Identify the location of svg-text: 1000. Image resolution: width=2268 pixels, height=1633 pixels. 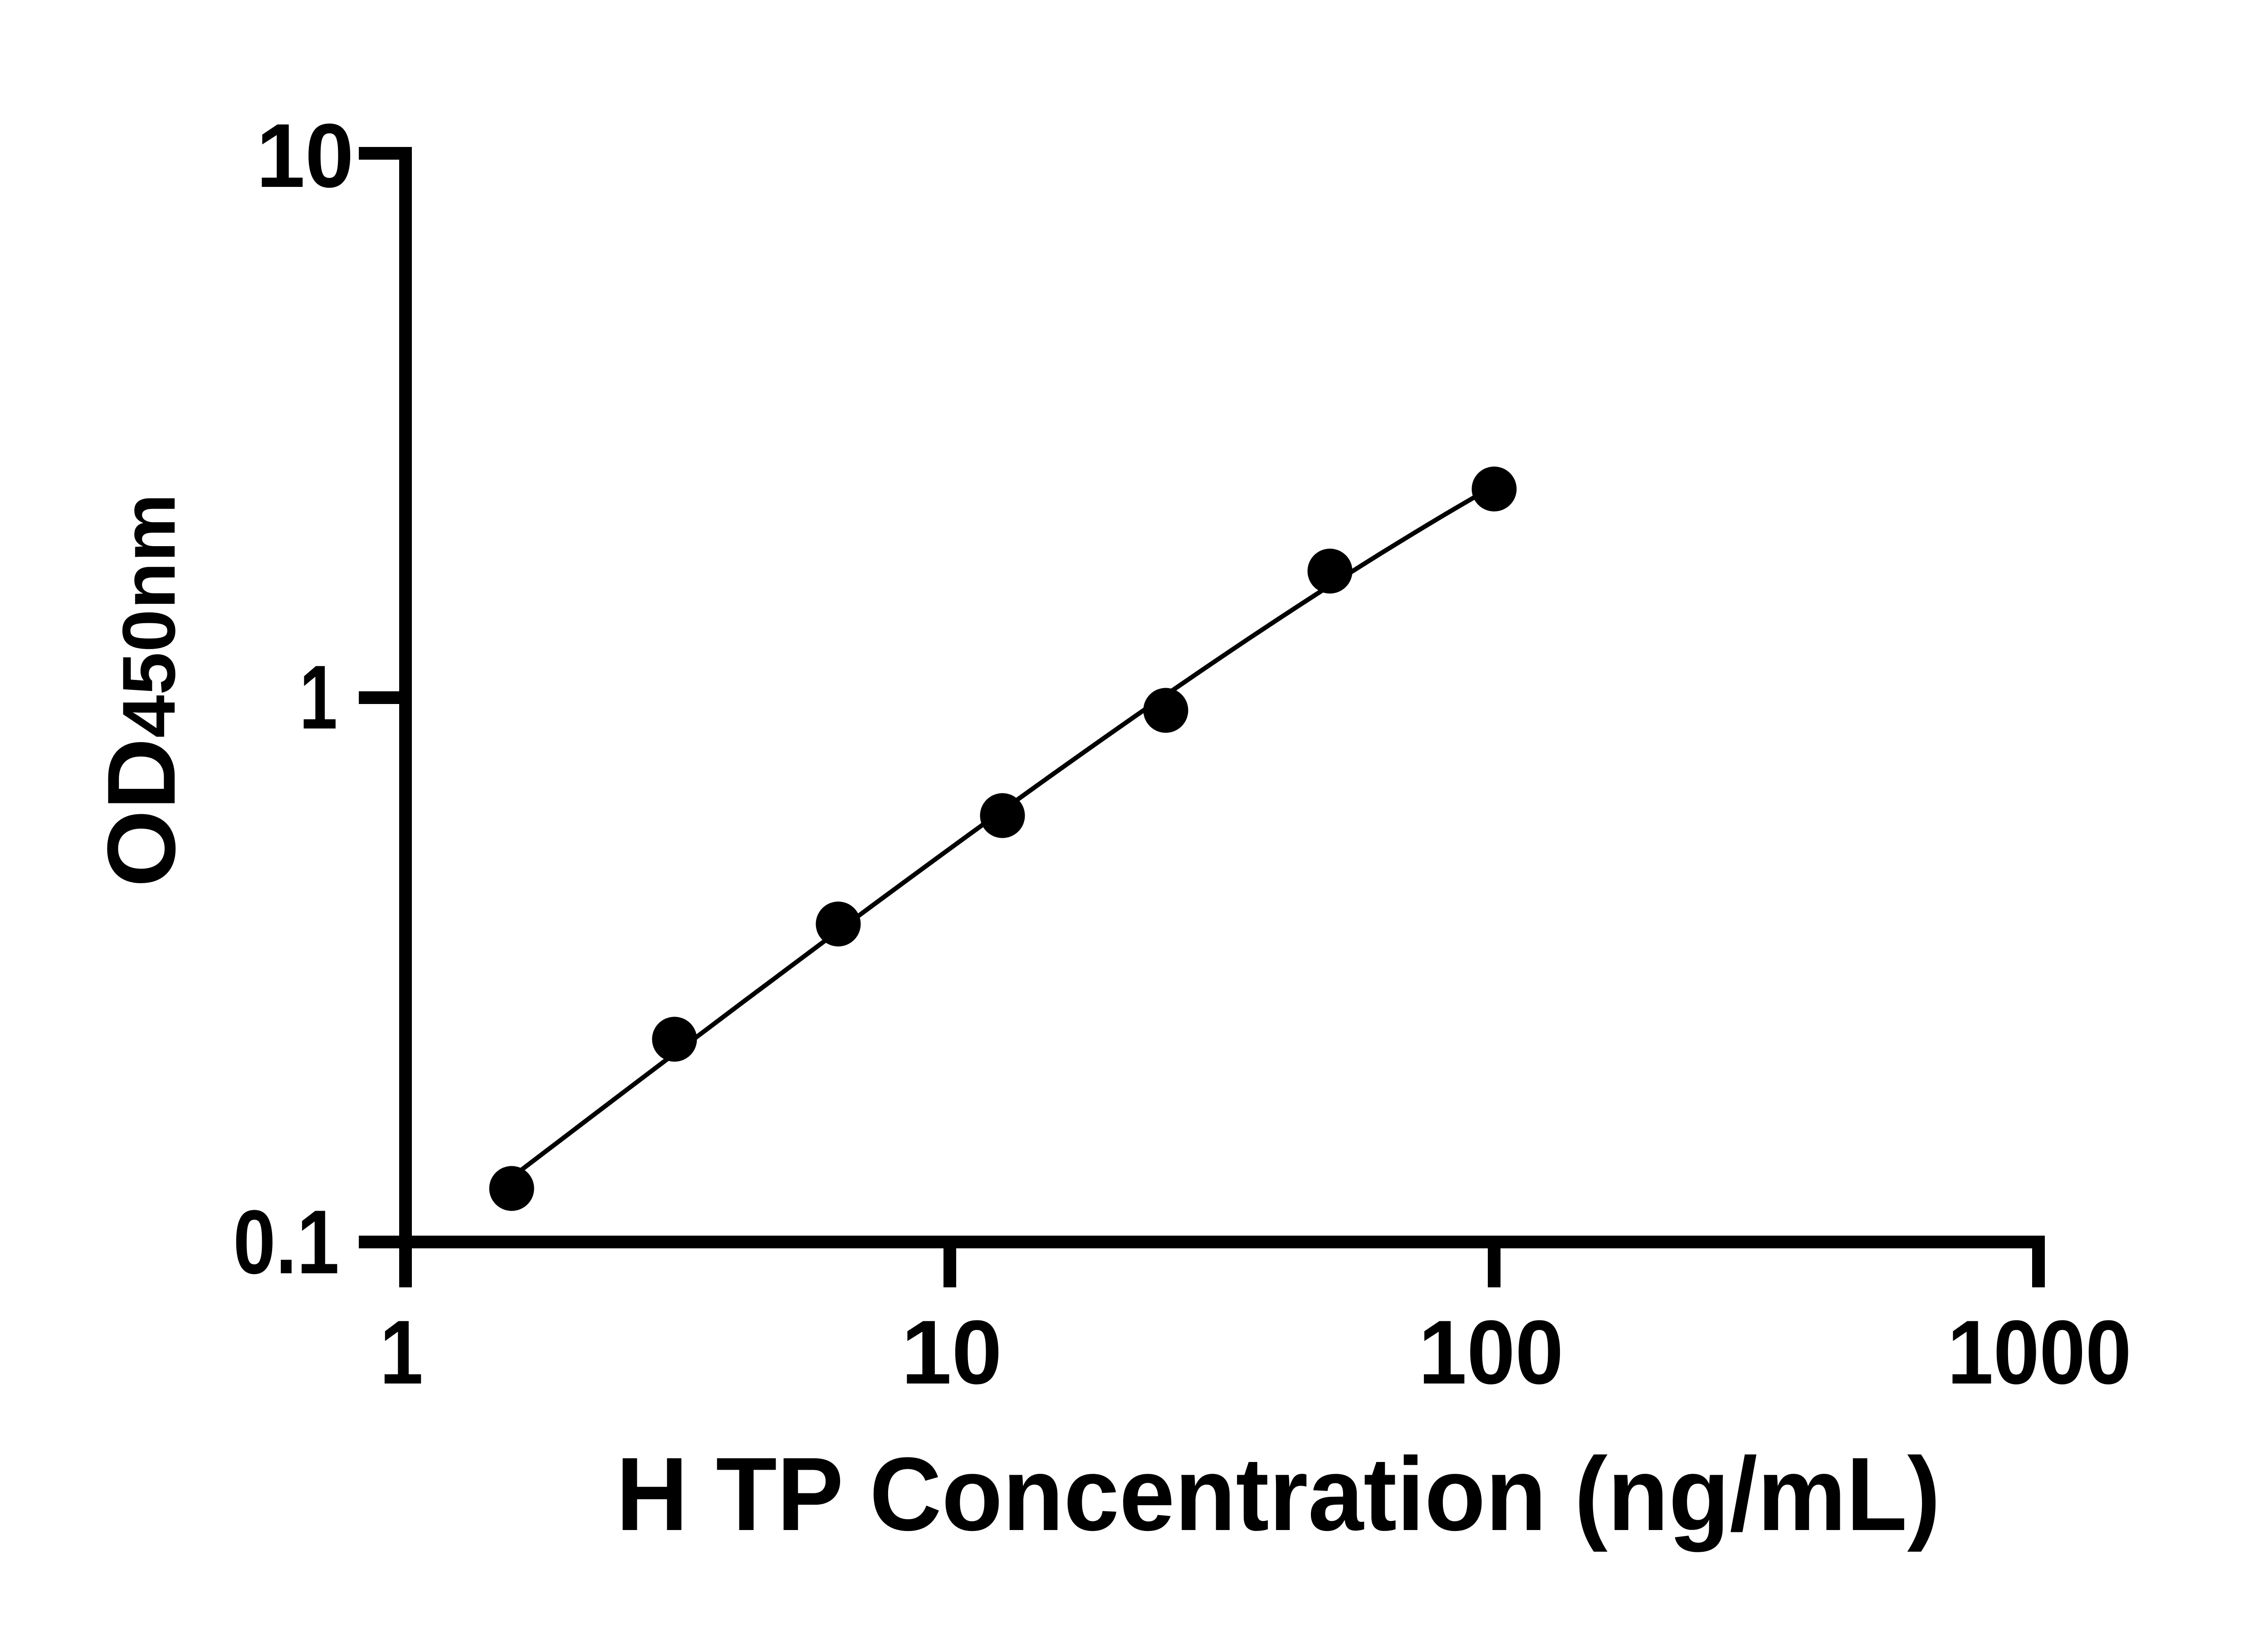
(2039, 1352).